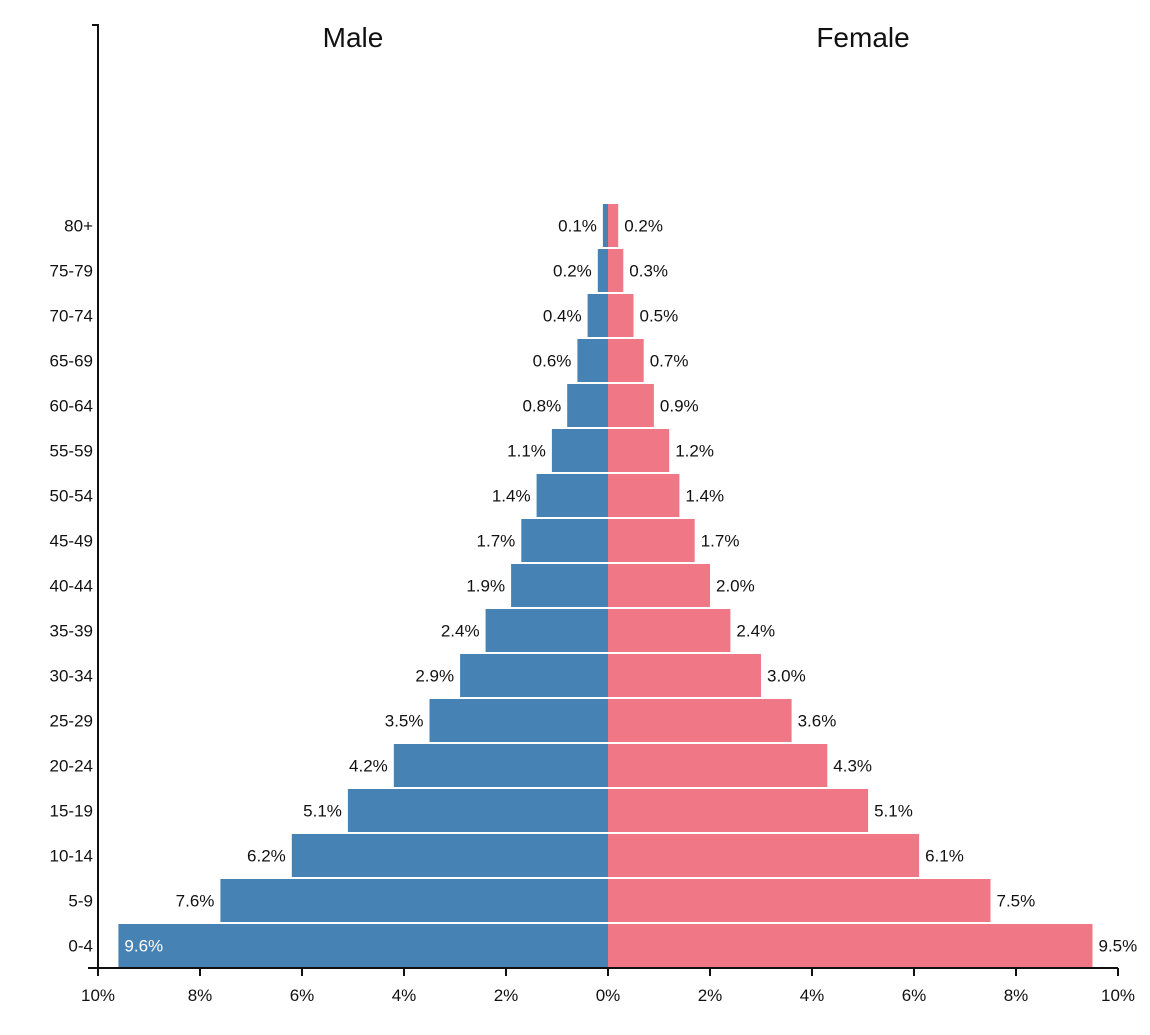  What do you see at coordinates (80, 901) in the screenshot?
I see `y-tick-label: 5-9` at bounding box center [80, 901].